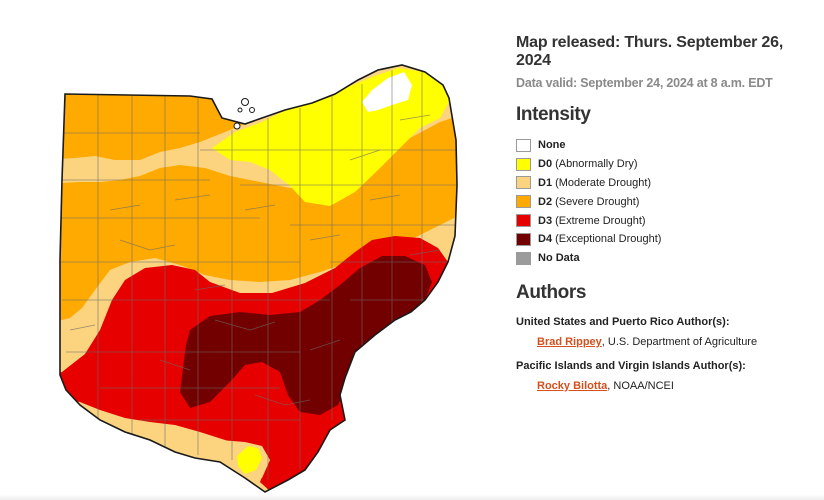 The image size is (824, 500). Describe the element at coordinates (623, 321) in the screenshot. I see `author-group-label: United States and Puerto Rico Author(s):` at that location.